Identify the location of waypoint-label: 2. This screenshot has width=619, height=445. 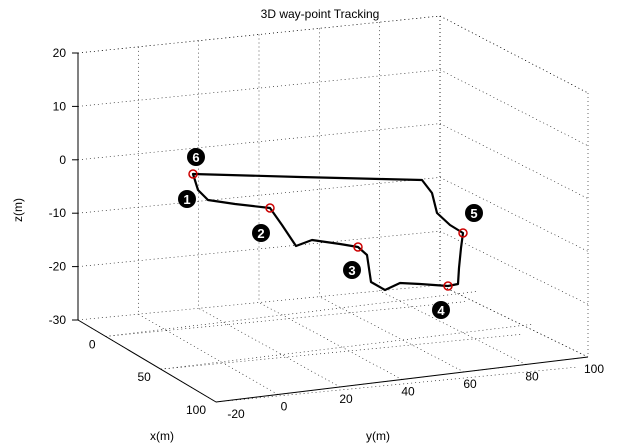
(260, 233).